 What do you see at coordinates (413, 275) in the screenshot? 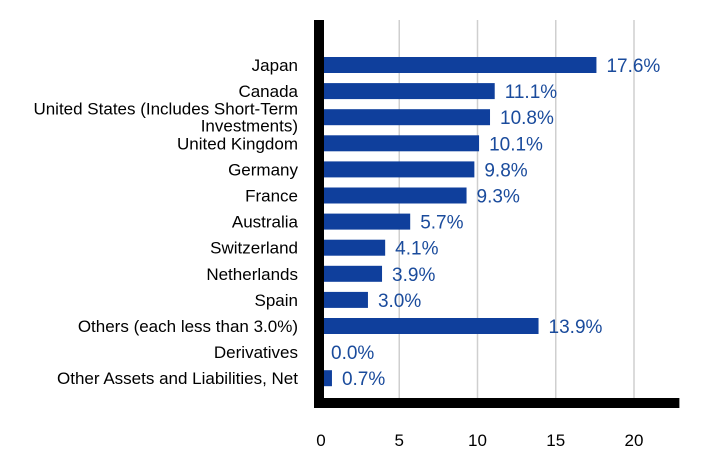
I see `data-label: 3.9%` at bounding box center [413, 275].